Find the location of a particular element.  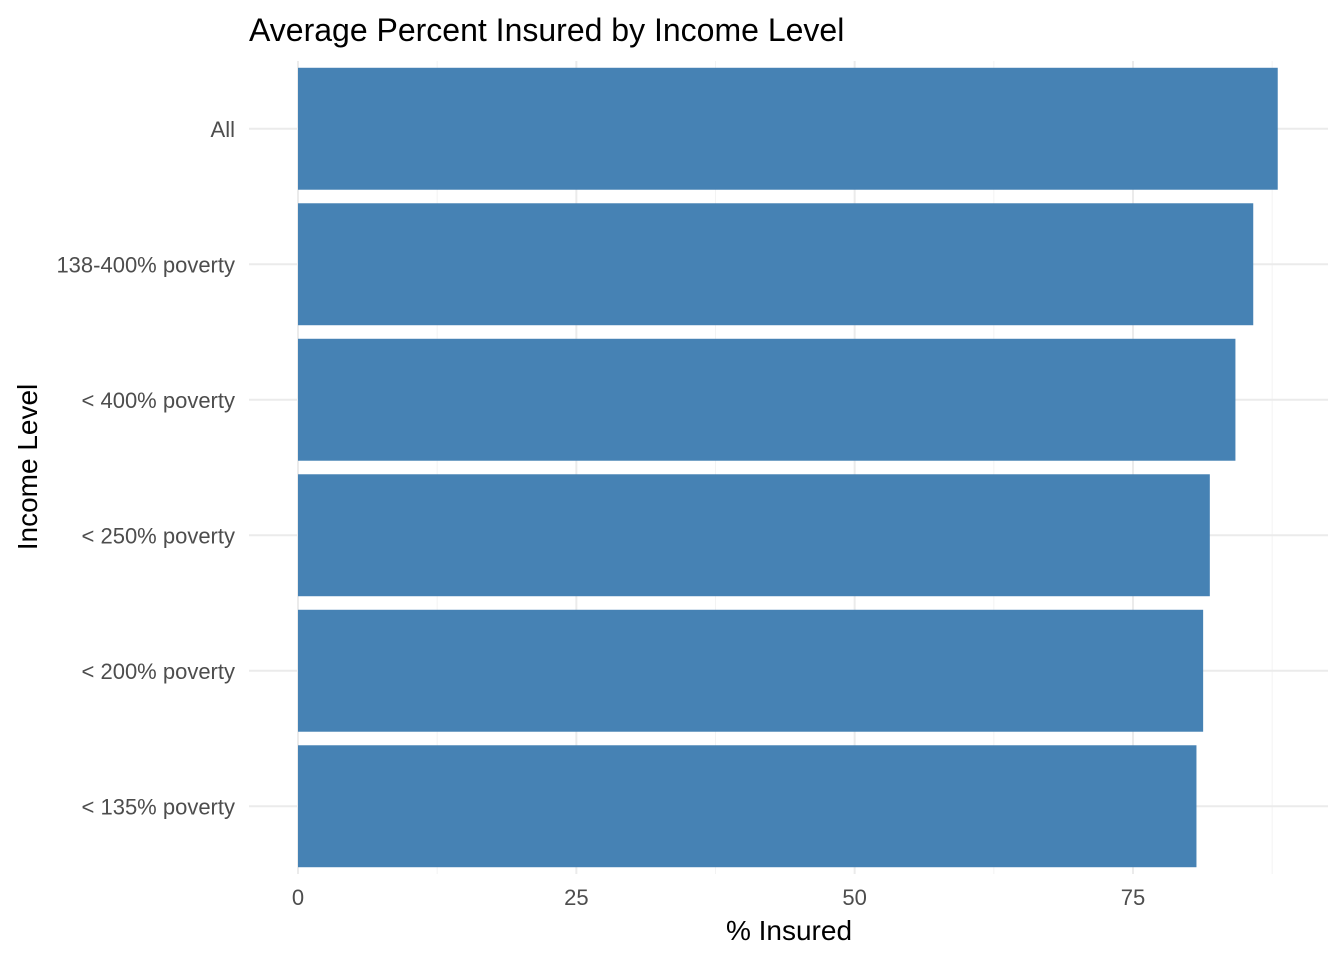

x-axis-tick-labels: 0 25 50 75 is located at coordinates (718, 897).